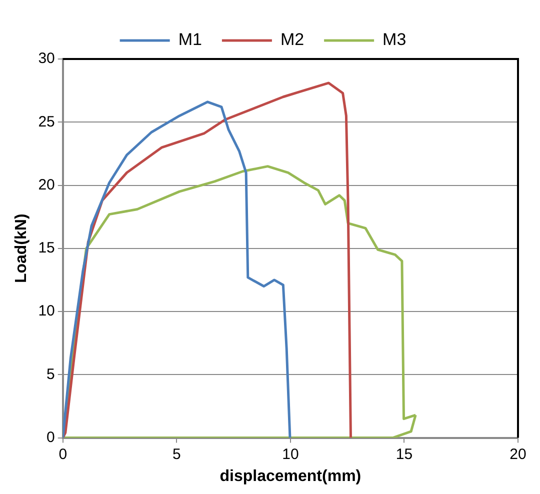 Image resolution: width=540 pixels, height=494 pixels. I want to click on y-tick-label: 0, so click(50, 437).